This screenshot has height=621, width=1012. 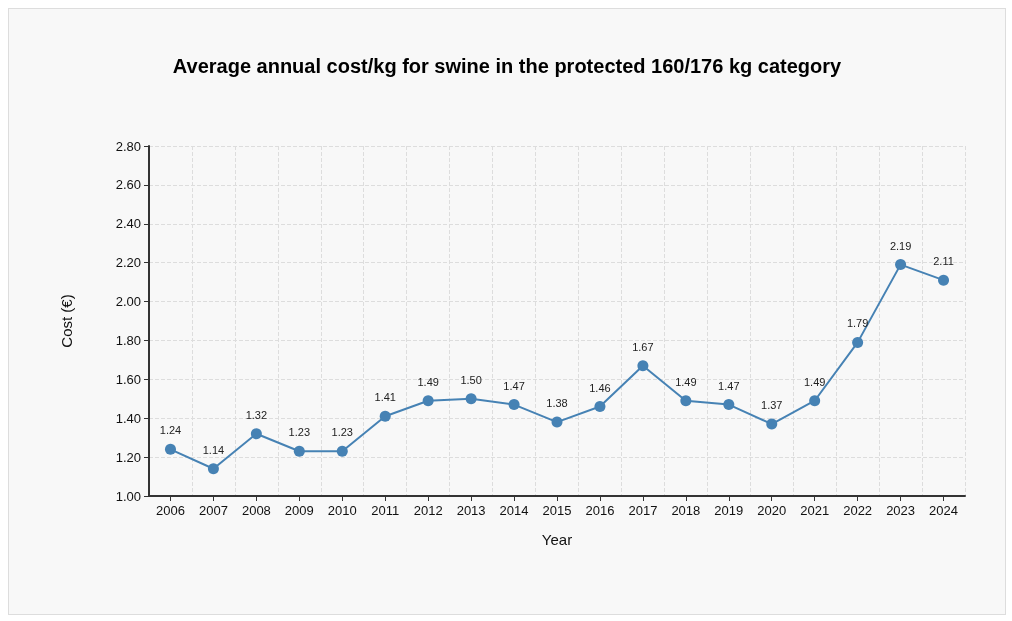 What do you see at coordinates (66, 321) in the screenshot?
I see `y-axis-title: Cost (€)` at bounding box center [66, 321].